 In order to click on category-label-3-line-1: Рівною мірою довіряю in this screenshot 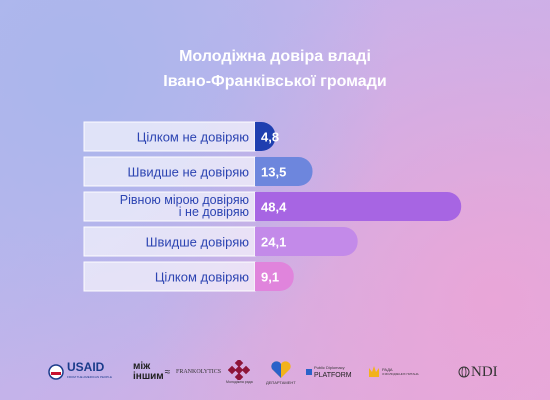, I will do `click(184, 200)`.